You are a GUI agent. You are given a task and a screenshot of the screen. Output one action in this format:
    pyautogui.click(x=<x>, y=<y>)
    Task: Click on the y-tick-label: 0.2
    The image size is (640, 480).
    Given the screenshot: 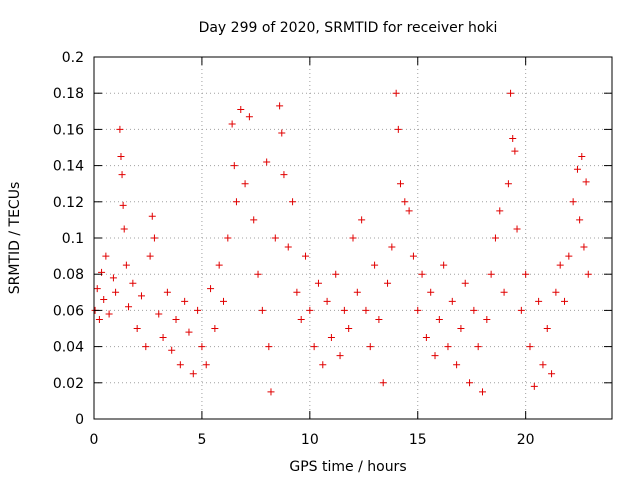 What is the action you would take?
    pyautogui.click(x=73, y=58)
    